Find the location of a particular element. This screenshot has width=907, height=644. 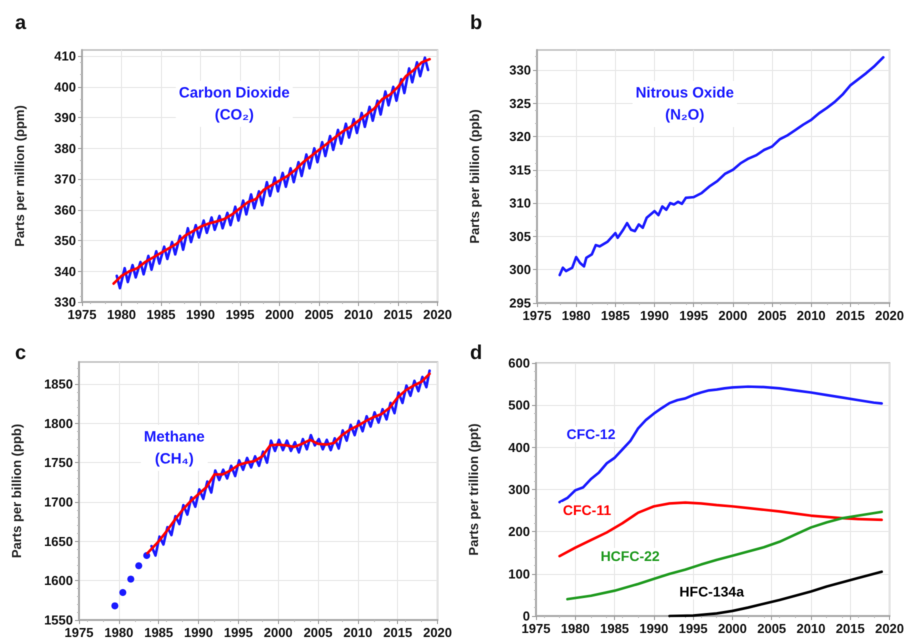

chart-title: b is located at coordinates (476, 23).